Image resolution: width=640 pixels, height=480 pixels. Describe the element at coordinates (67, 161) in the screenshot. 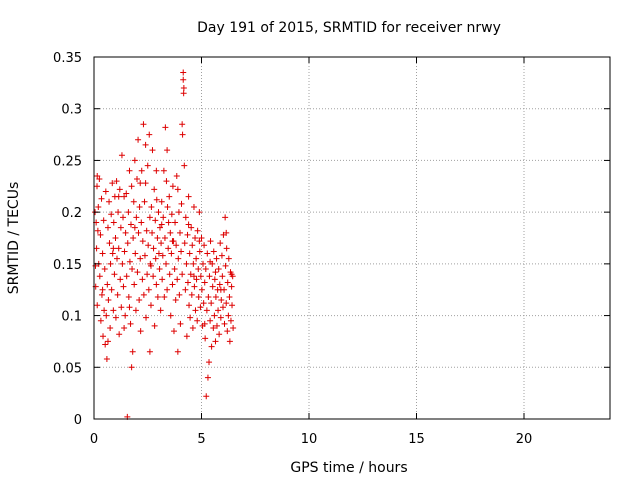

I see `y-tick-label: 0.25` at that location.